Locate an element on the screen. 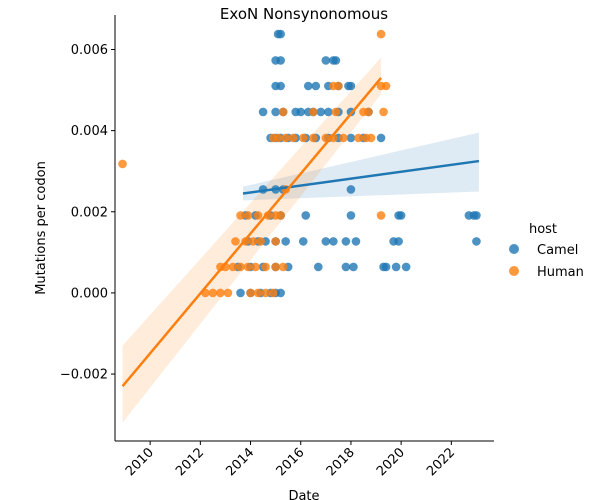 The height and width of the screenshot is (500, 600). y-axis-ticks: −0.002 0.000 0.002 0.004 0.006 is located at coordinates (87, 213).